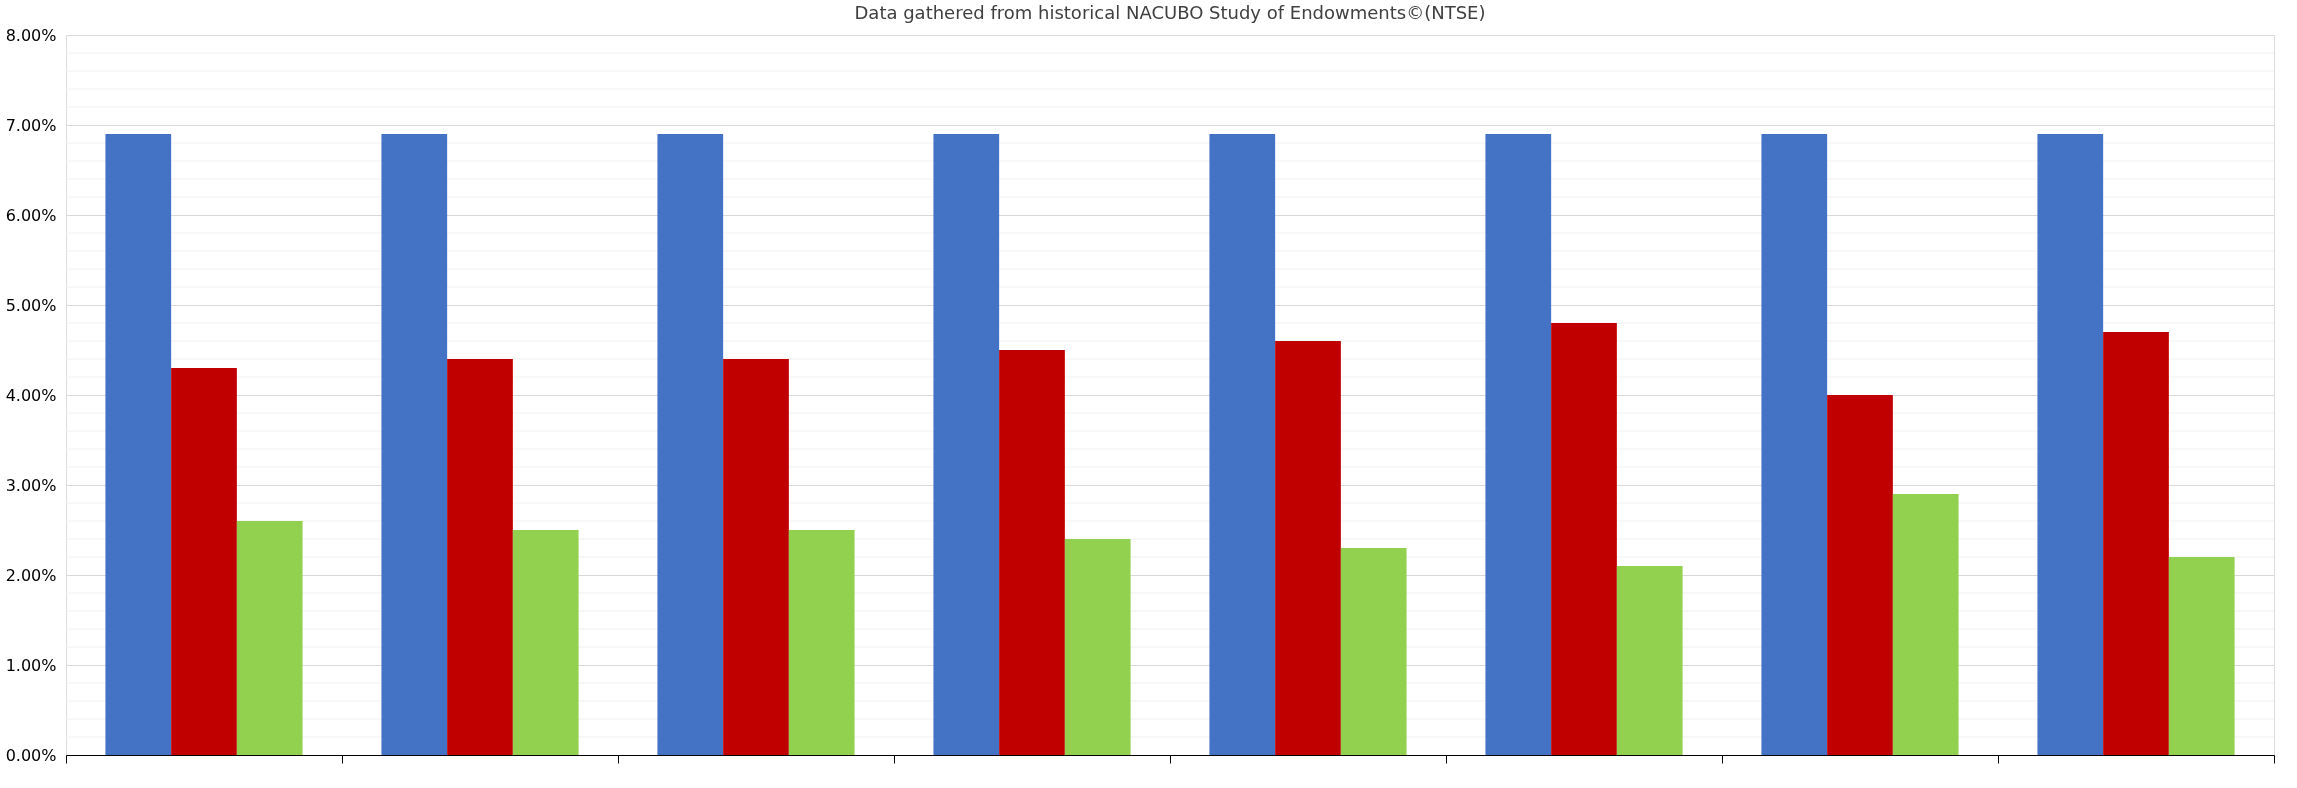 The image size is (2297, 788). What do you see at coordinates (31, 35) in the screenshot?
I see `y-tick-label: 8.00%` at bounding box center [31, 35].